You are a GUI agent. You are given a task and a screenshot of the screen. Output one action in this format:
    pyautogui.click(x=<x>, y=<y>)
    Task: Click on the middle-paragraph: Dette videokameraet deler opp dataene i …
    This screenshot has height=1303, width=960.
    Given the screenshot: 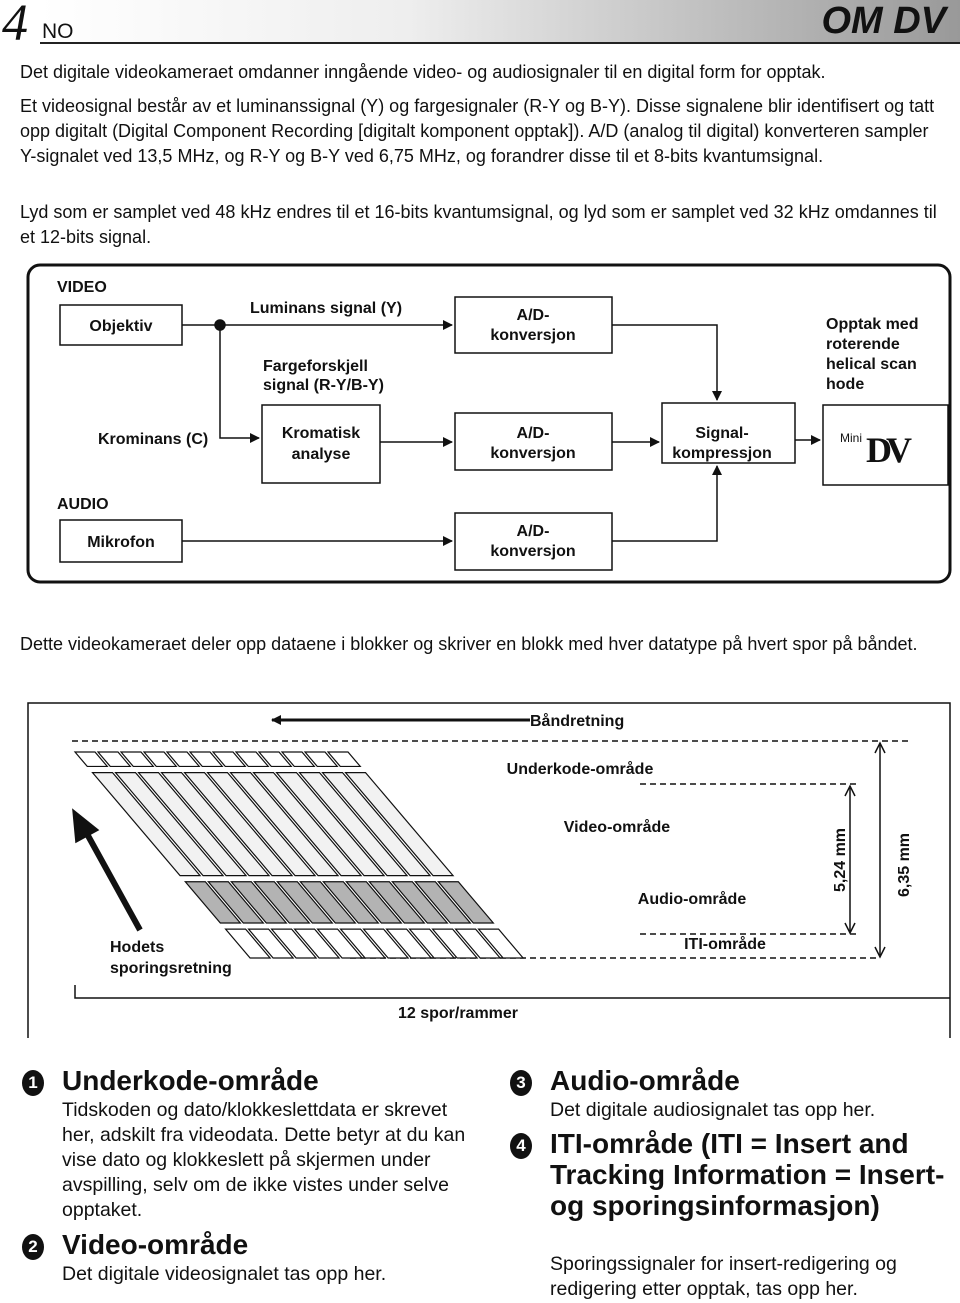 What is the action you would take?
    pyautogui.click(x=469, y=644)
    